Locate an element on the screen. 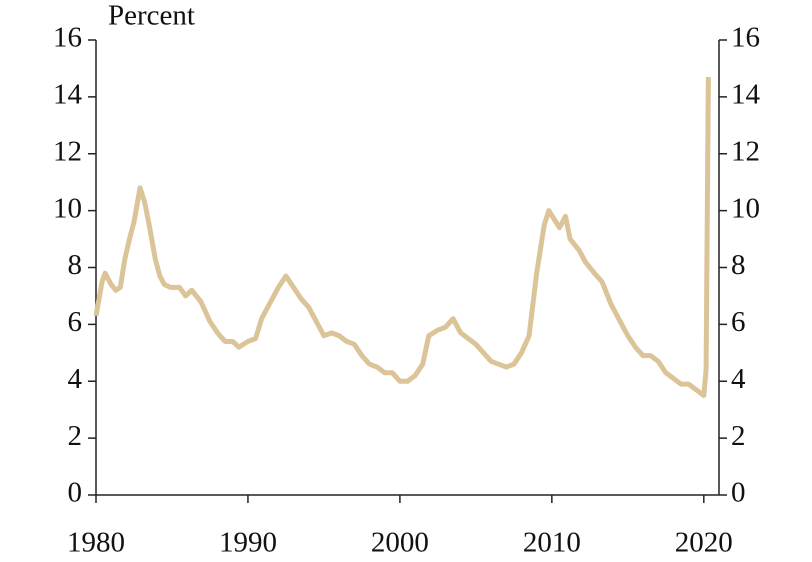  y2-tick-label: 12 is located at coordinates (745, 151).